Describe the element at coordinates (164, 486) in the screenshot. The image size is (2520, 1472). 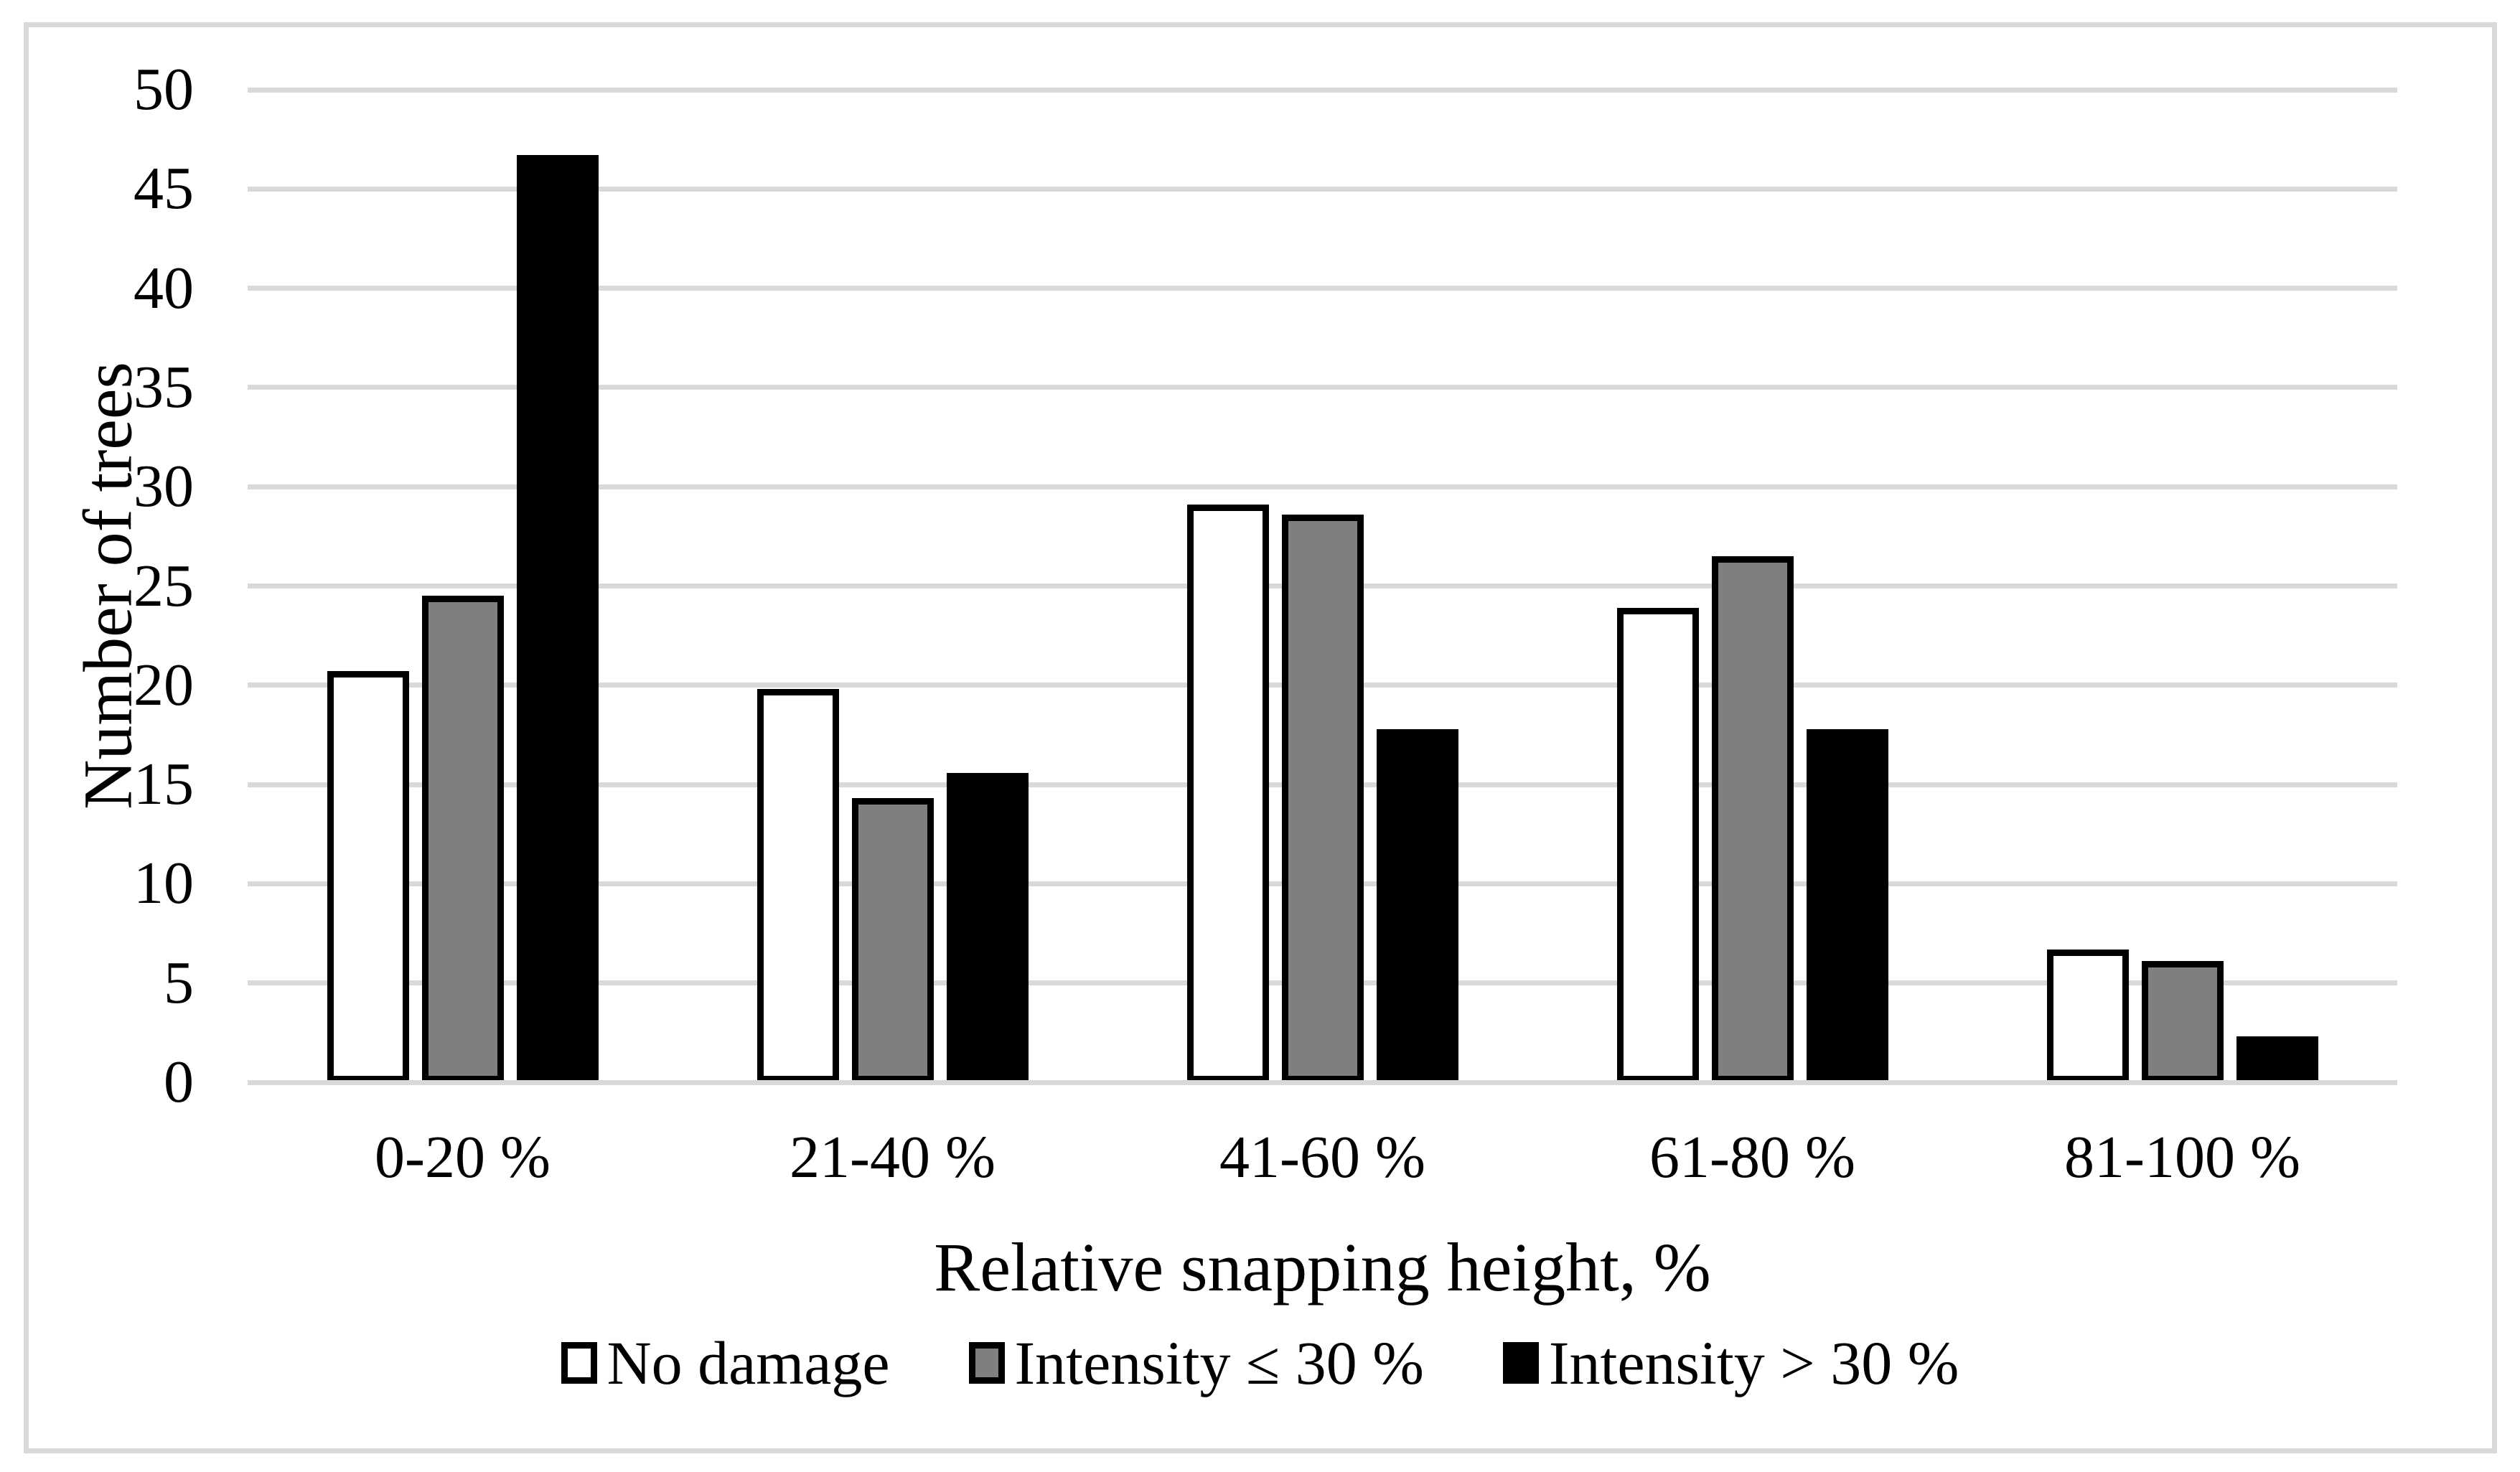
I see `y-tick-label: 30` at that location.